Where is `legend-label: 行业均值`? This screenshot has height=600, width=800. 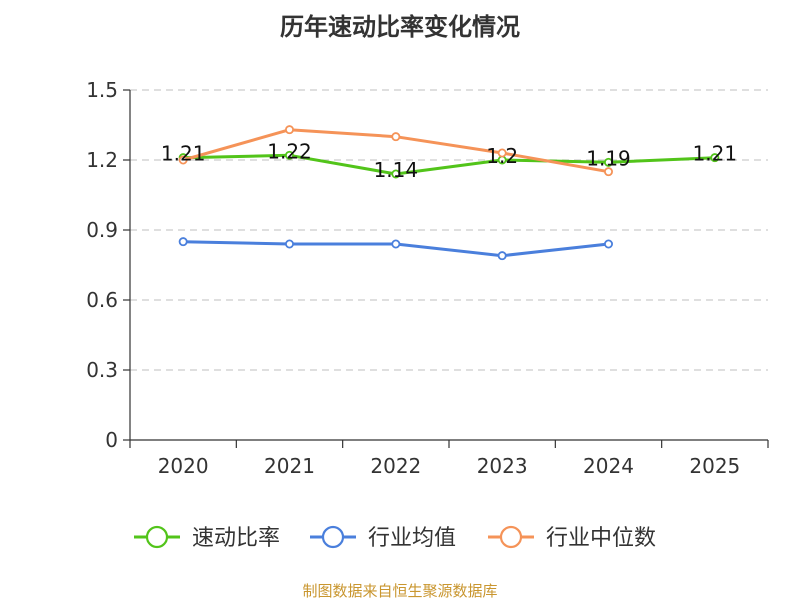
legend-label: 行业均值 is located at coordinates (412, 538).